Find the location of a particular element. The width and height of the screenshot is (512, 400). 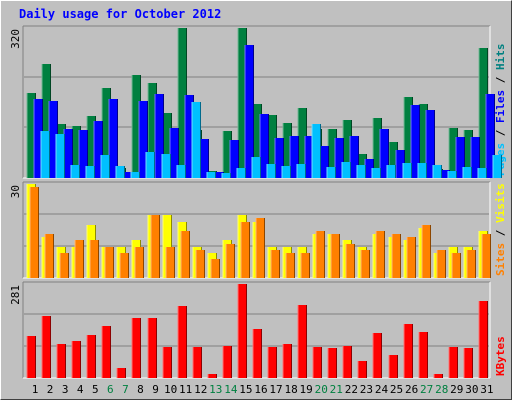

chart-title: Daily usage for October 2012 is located at coordinates (120, 14).